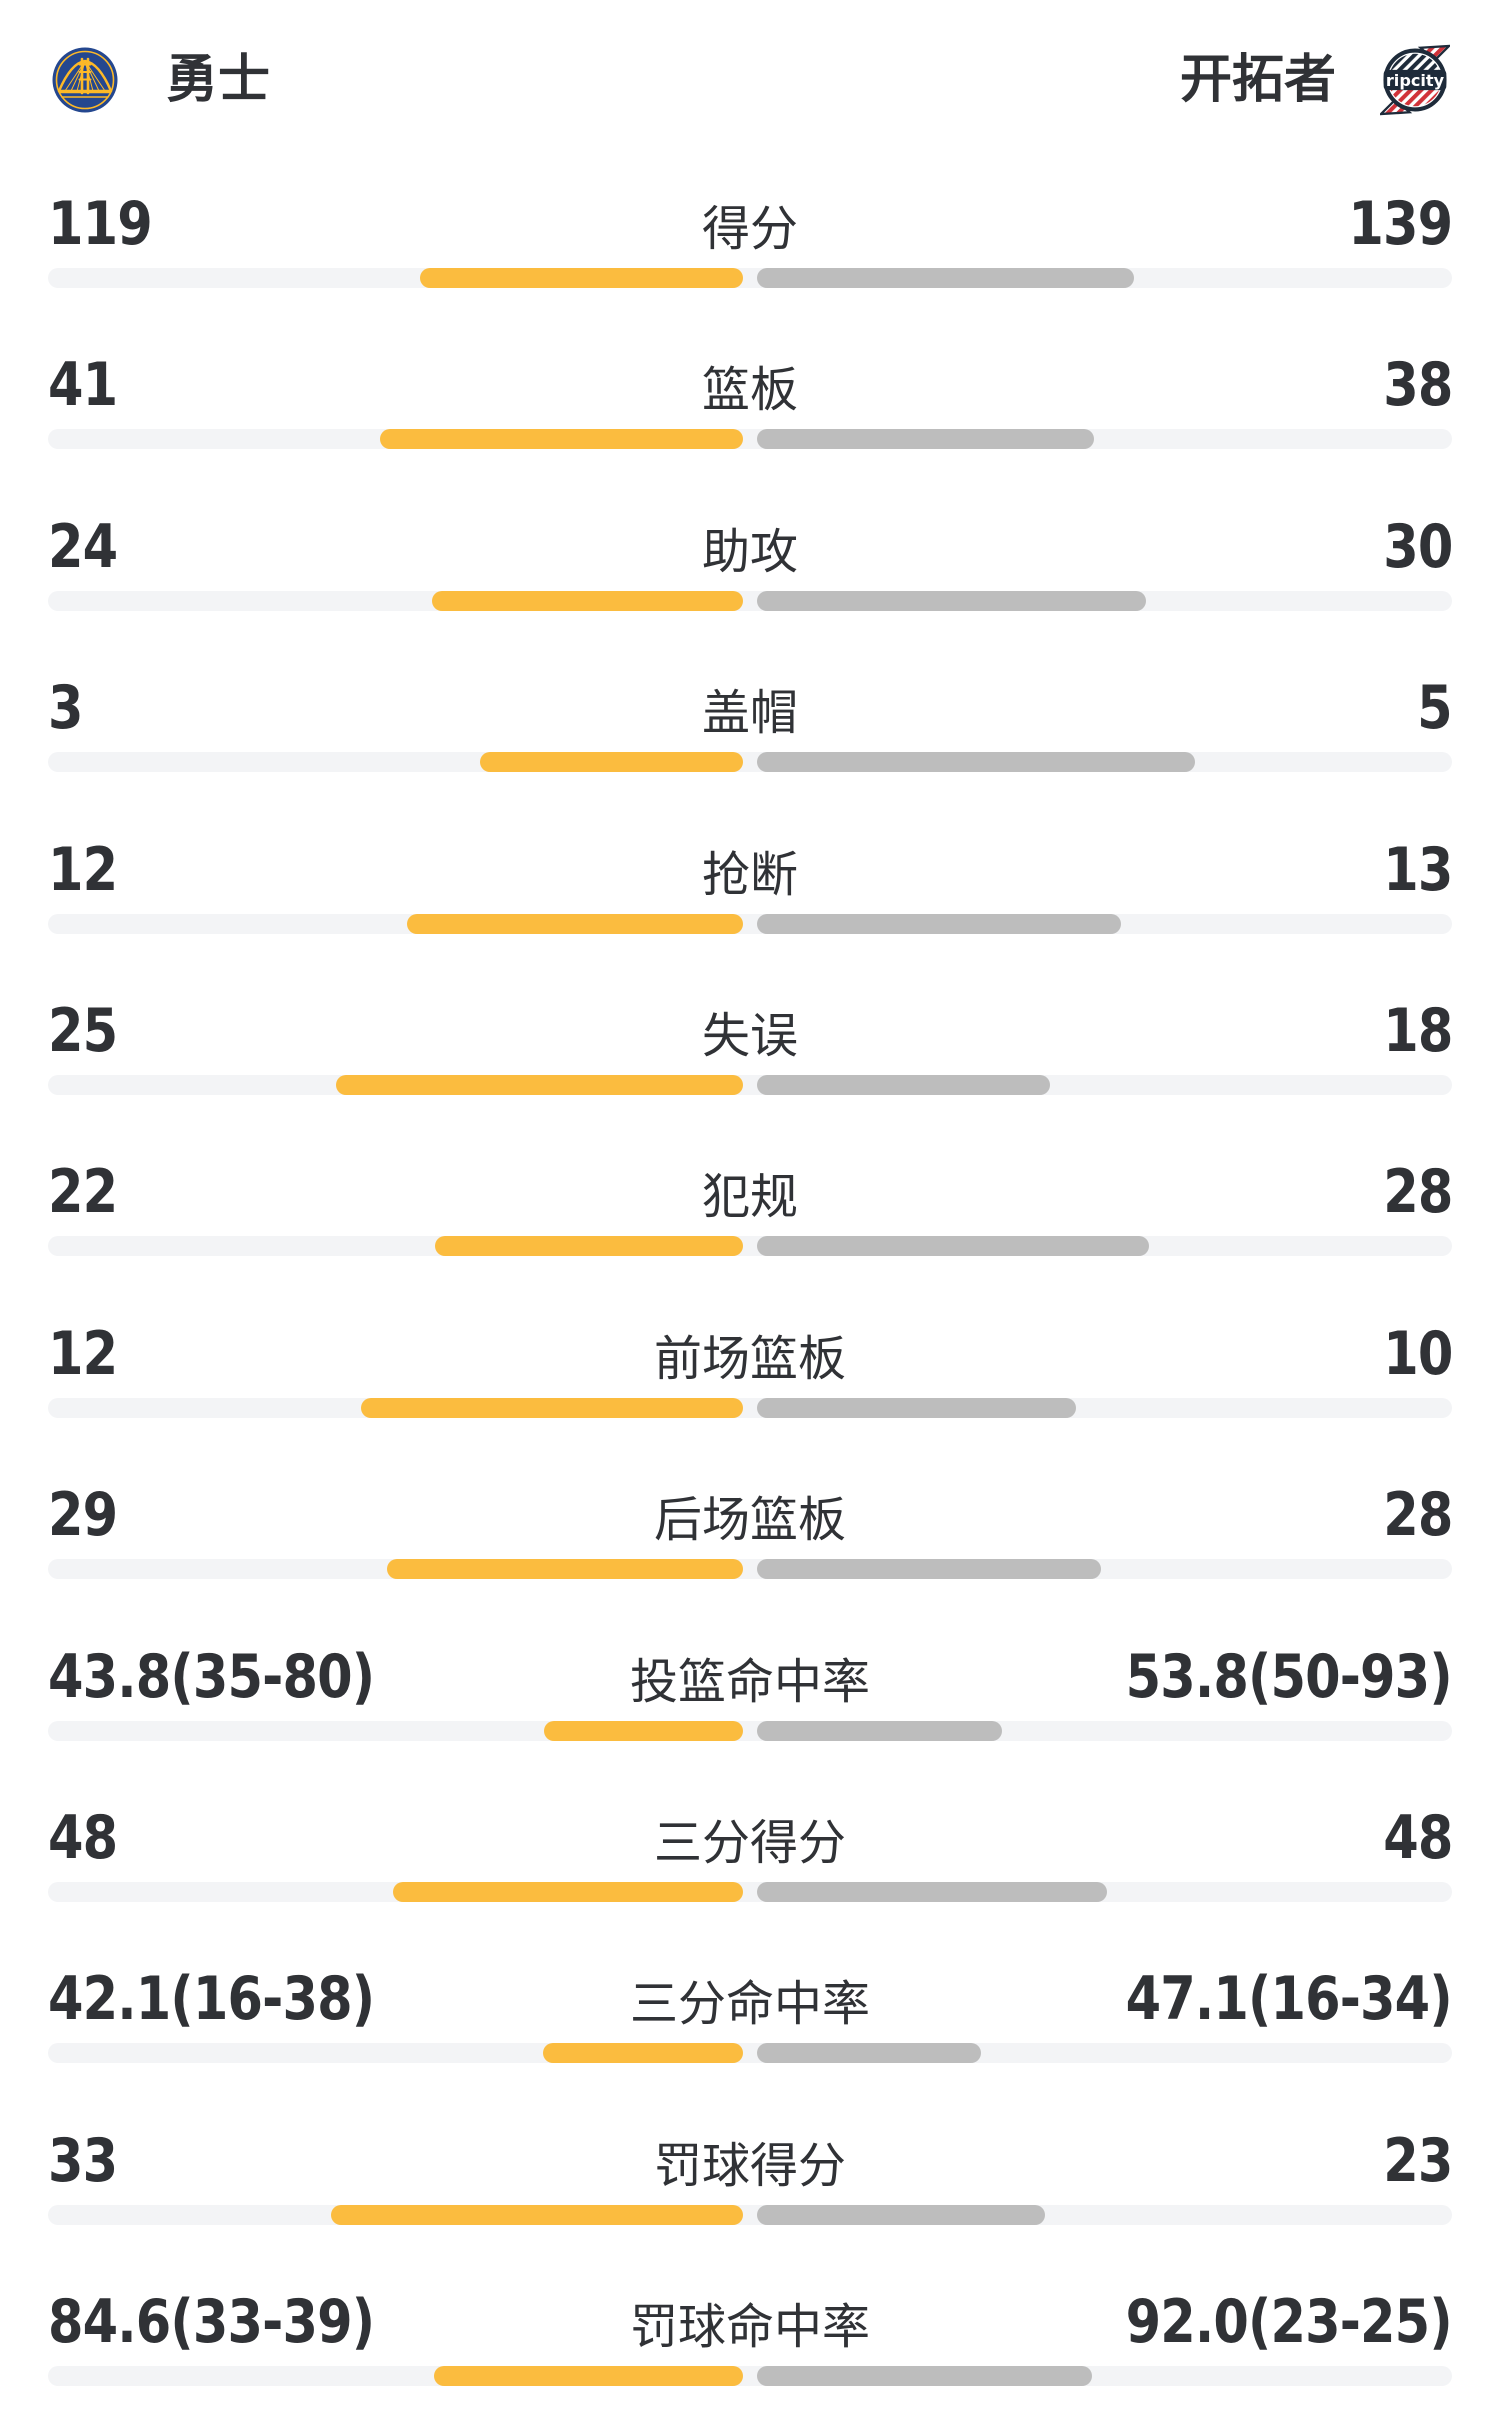 The image size is (1500, 2419). I want to click on stat-values-line: 3 盖帽 5, so click(750, 708).